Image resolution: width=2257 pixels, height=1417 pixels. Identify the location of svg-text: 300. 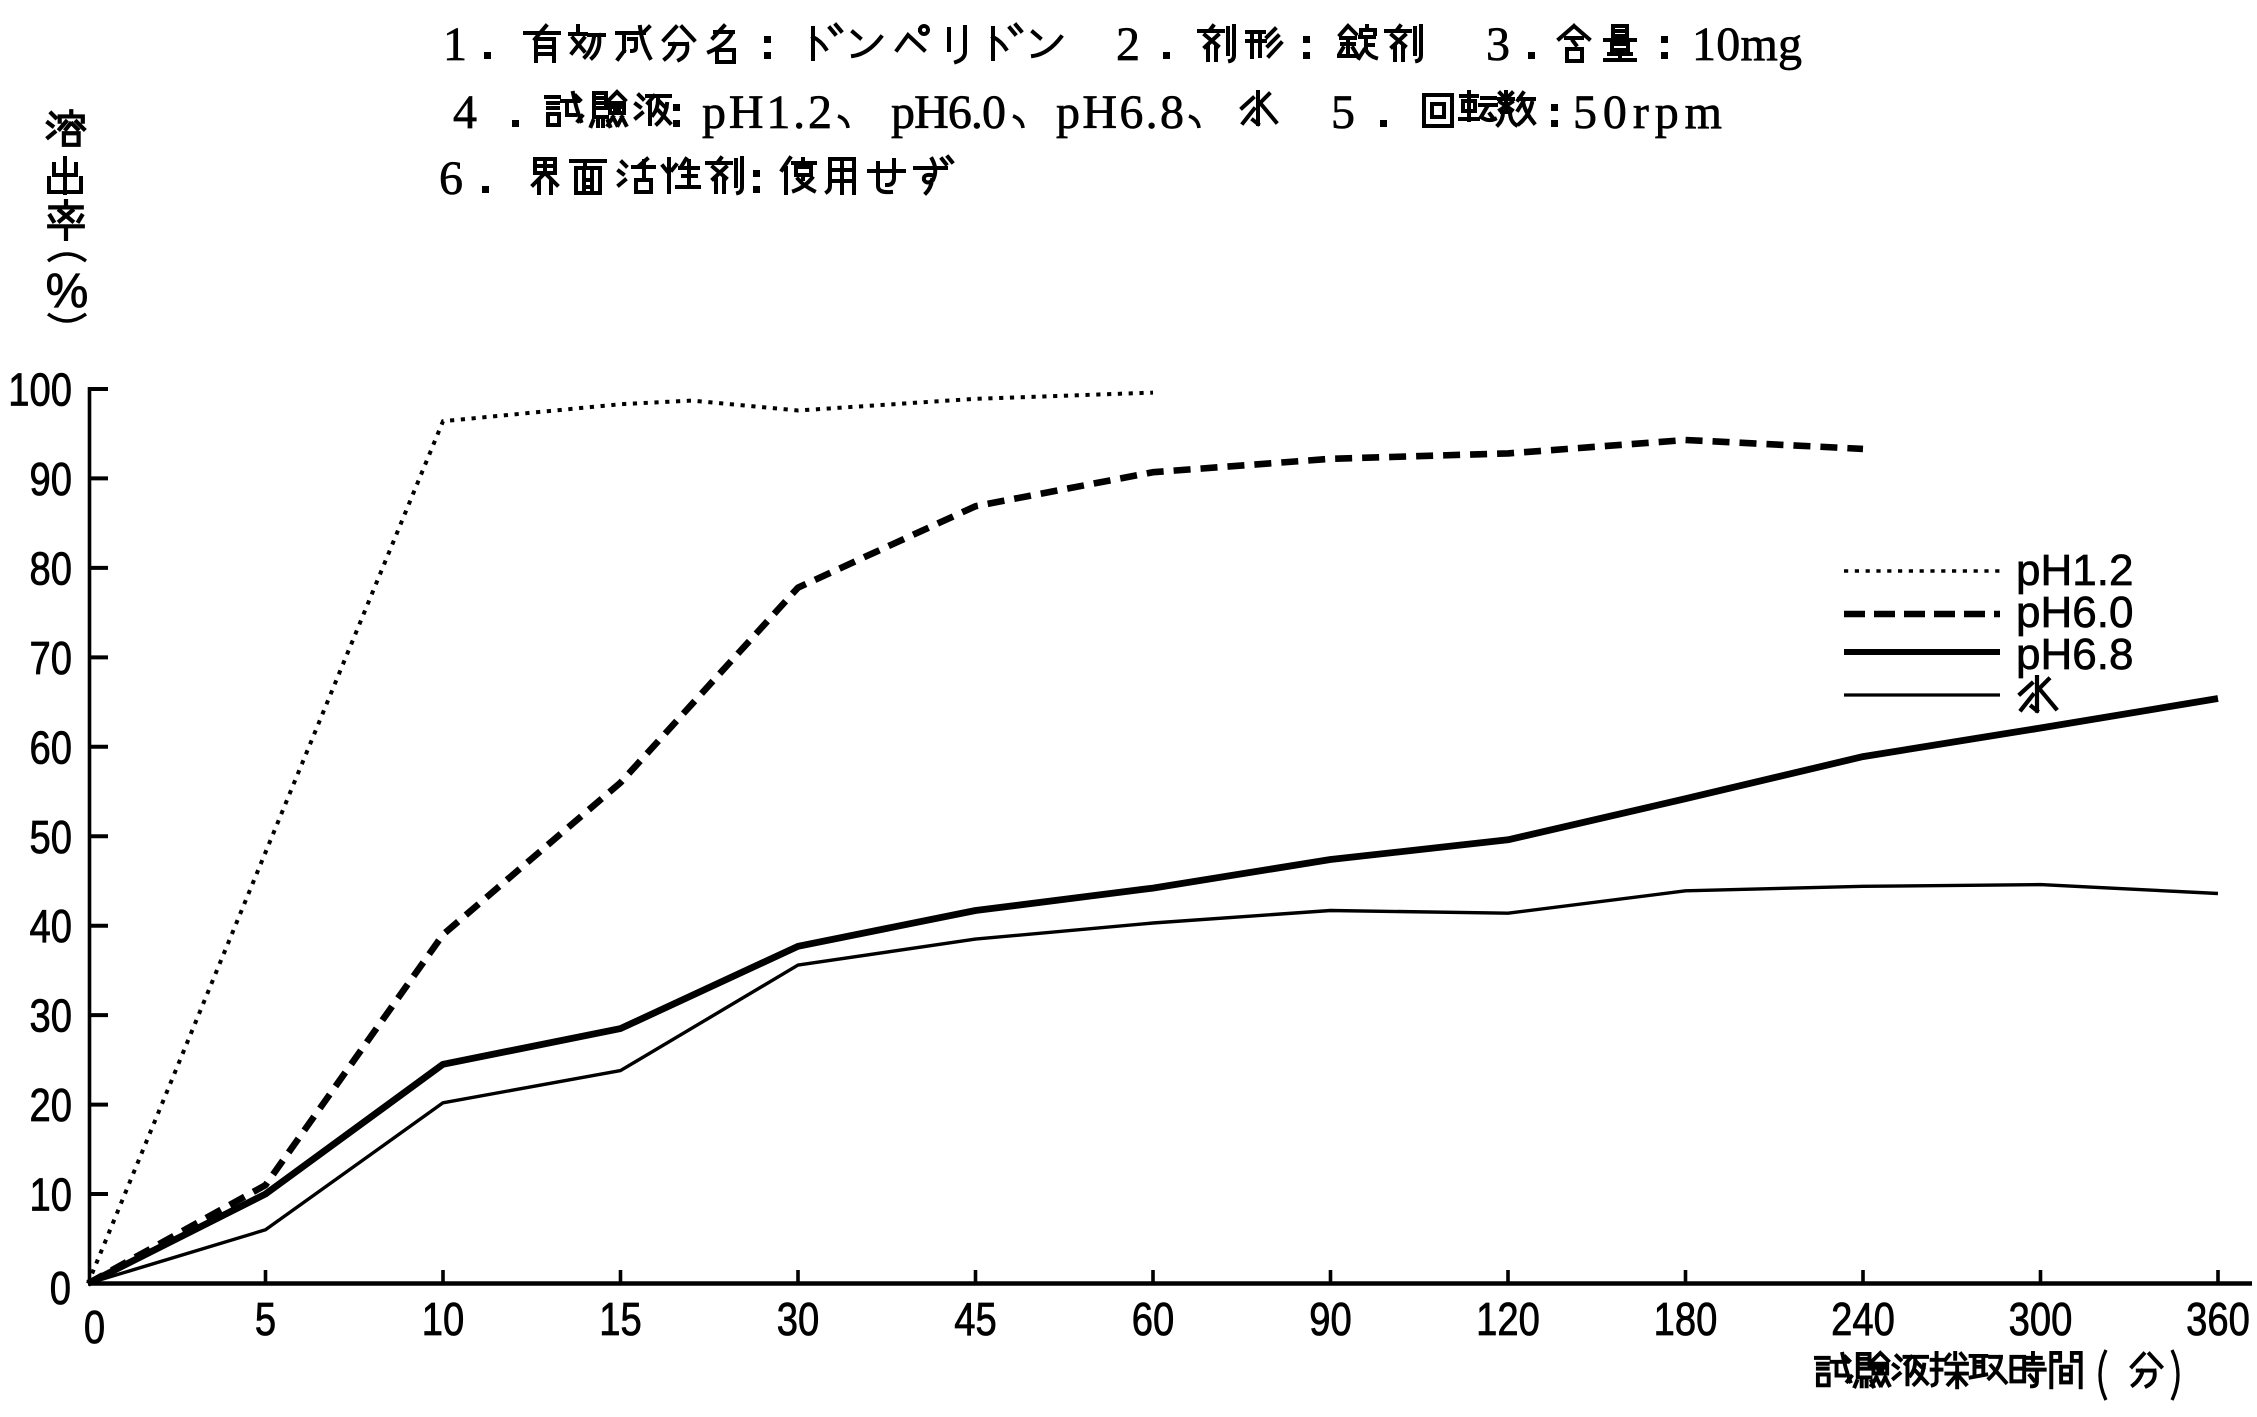
(2041, 1319).